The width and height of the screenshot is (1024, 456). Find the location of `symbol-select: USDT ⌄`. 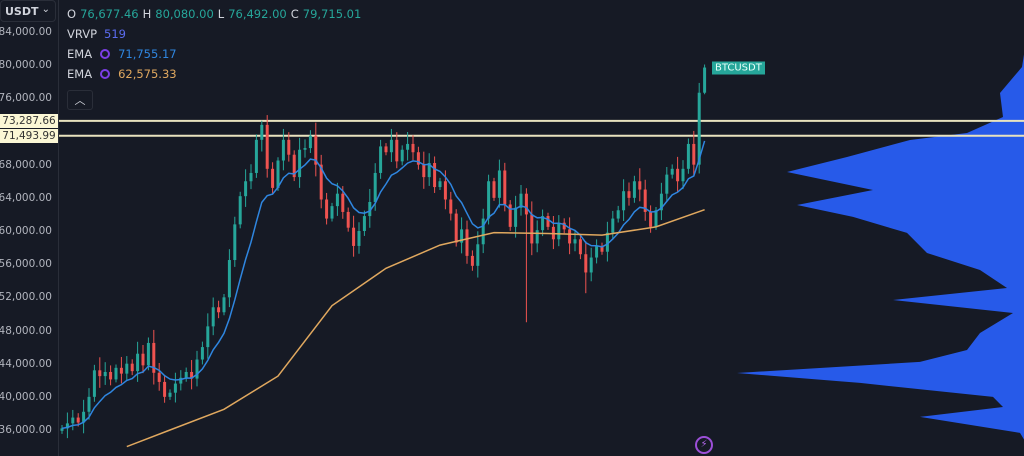

symbol-select: USDT ⌄ is located at coordinates (28, 11).